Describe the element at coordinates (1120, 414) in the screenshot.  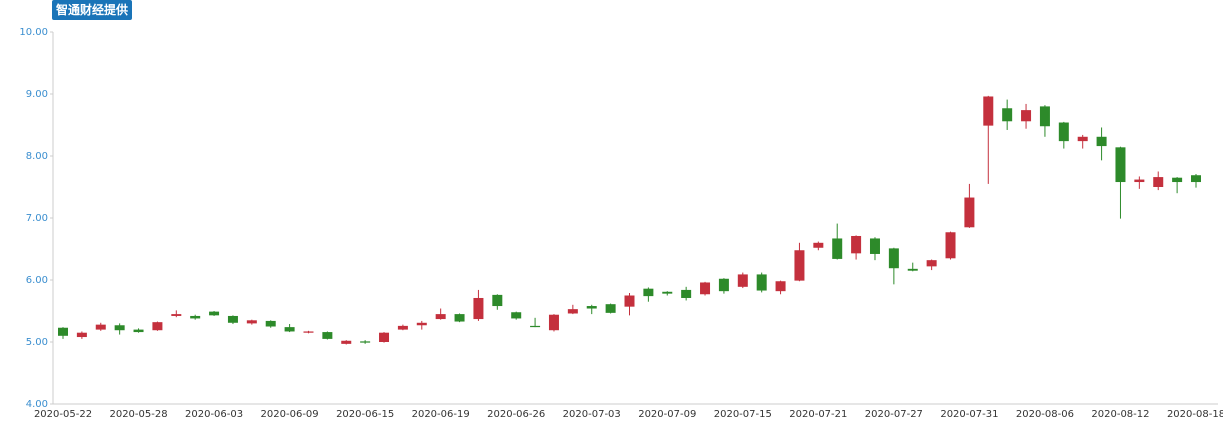
I see `x-tick-label: 2020-08-12` at that location.